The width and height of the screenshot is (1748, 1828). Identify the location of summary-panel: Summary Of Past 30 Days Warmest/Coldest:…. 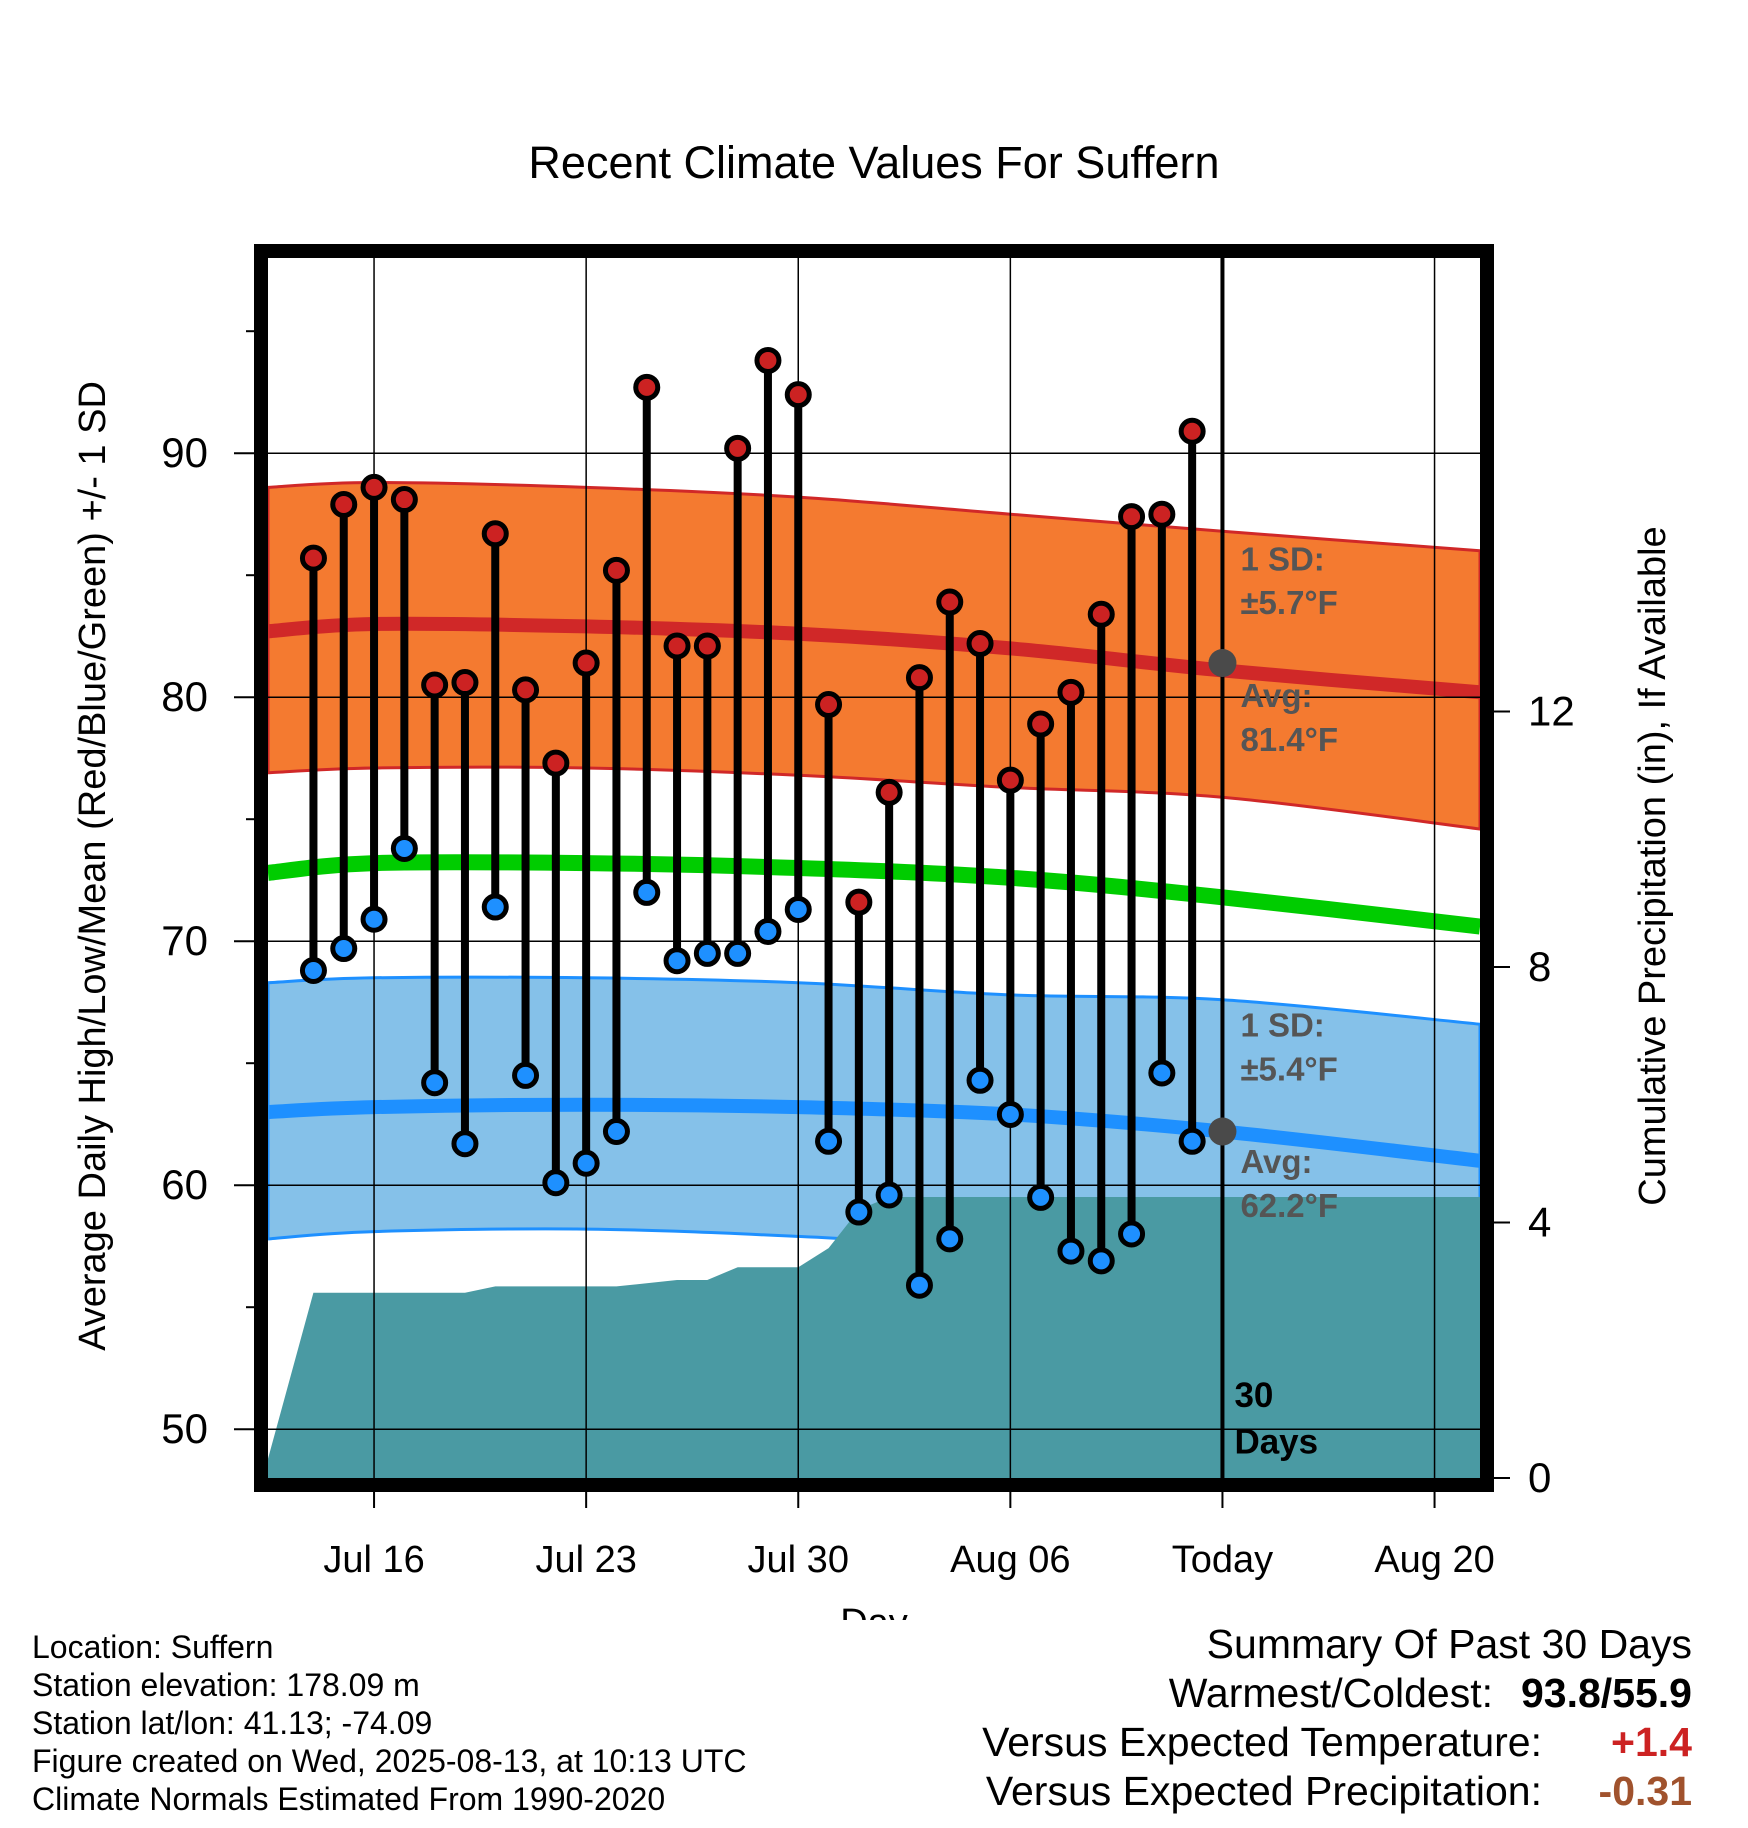
(1337, 1718).